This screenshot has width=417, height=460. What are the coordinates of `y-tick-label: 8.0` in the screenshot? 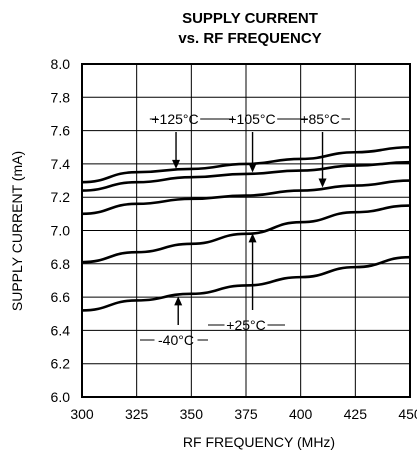 It's located at (61, 64).